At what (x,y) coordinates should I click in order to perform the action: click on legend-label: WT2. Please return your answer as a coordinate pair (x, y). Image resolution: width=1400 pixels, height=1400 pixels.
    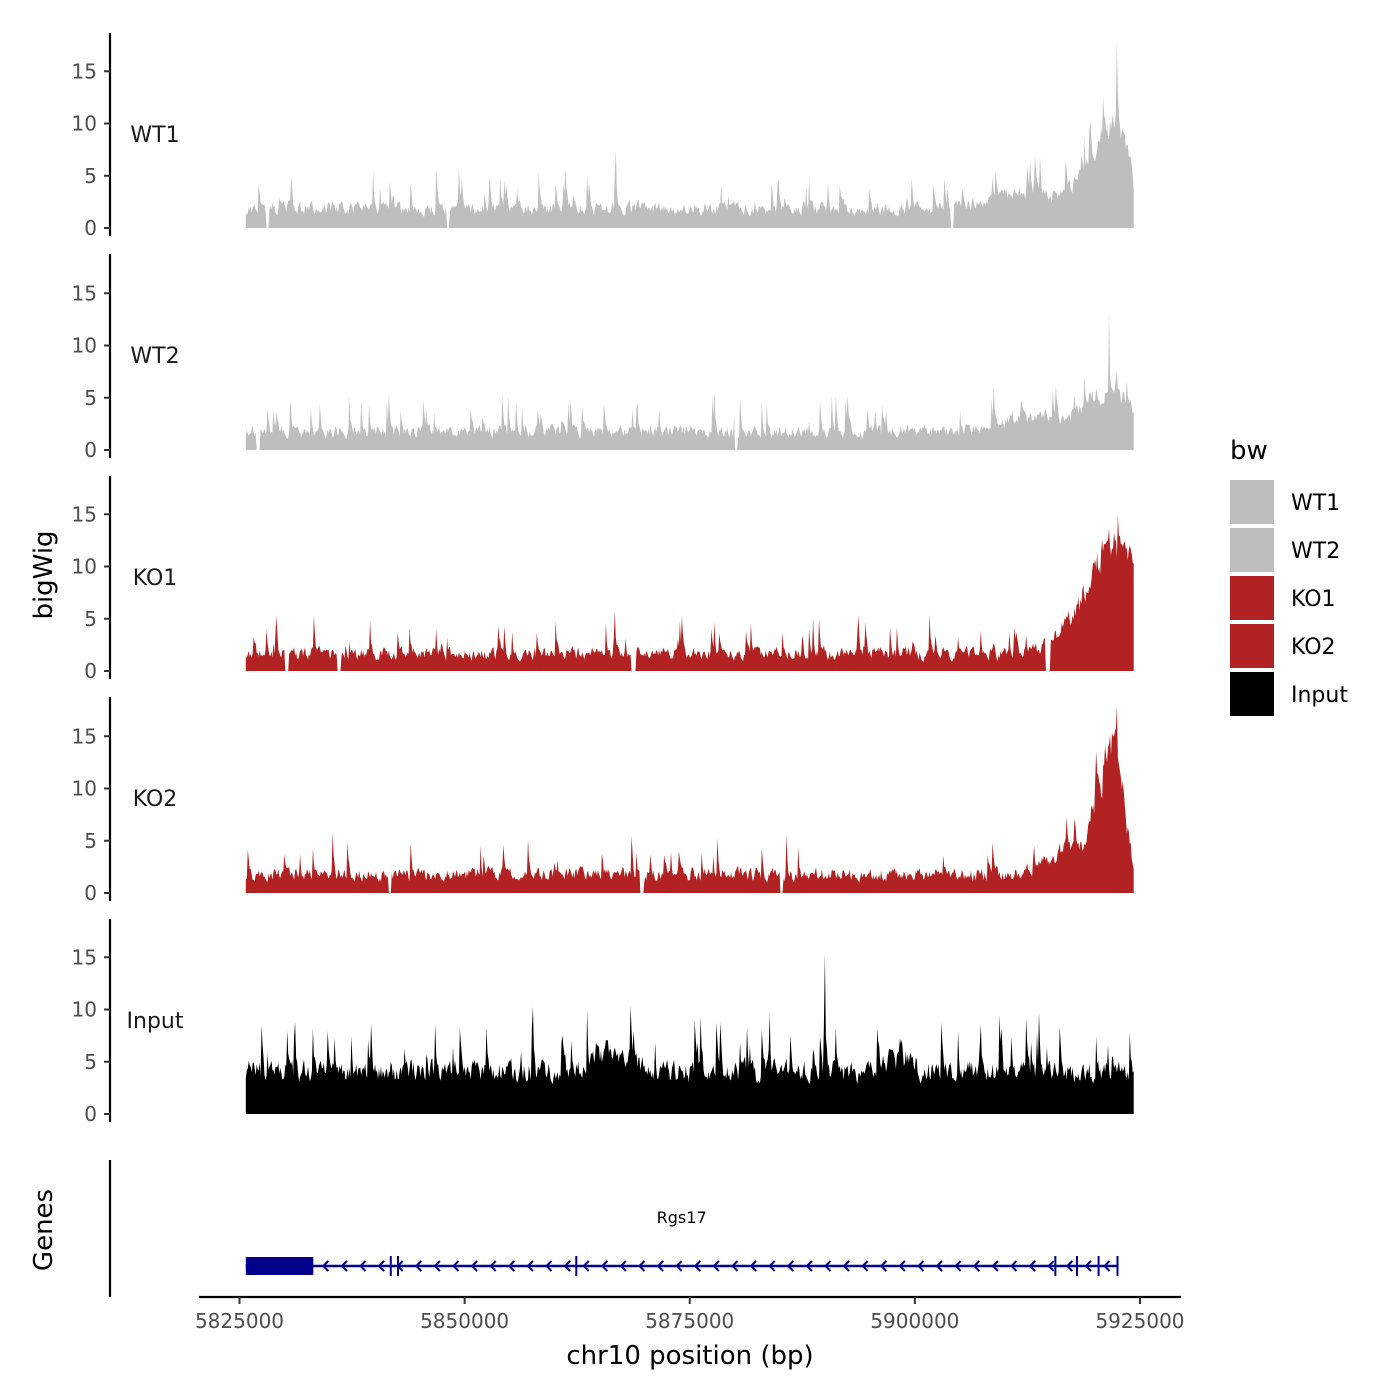
    Looking at the image, I should click on (1315, 551).